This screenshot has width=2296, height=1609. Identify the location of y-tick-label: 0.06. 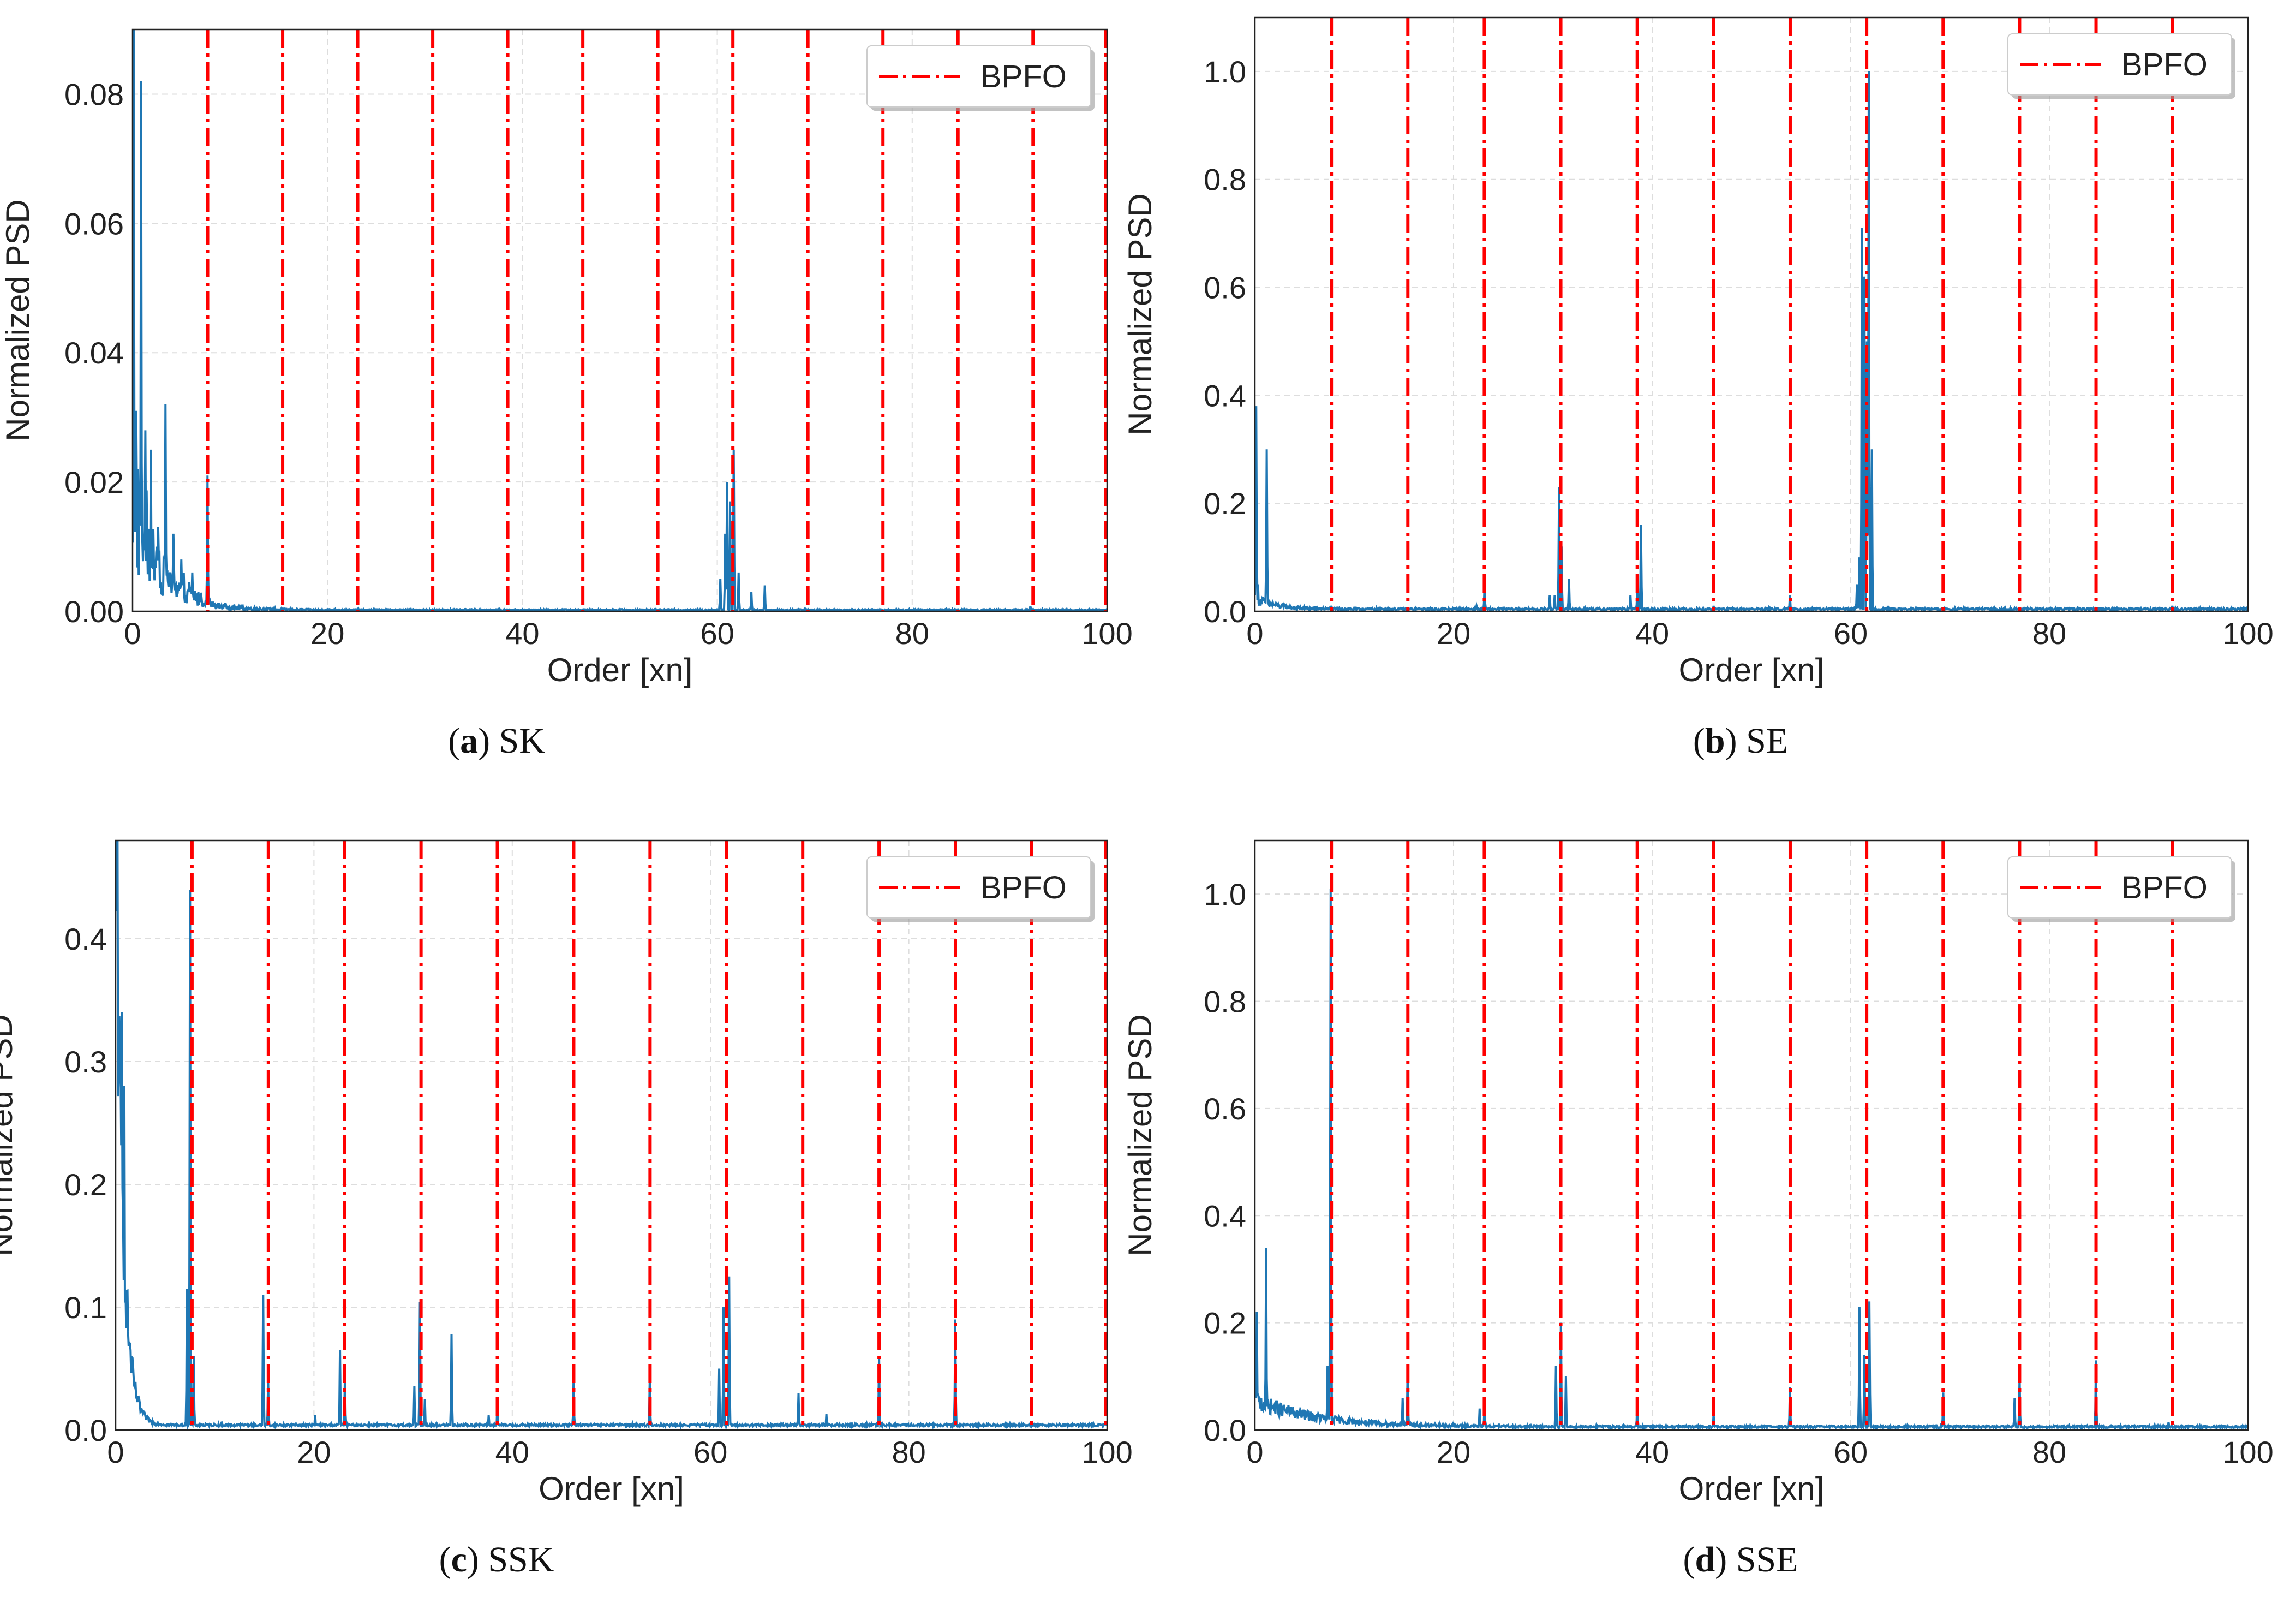
(94, 223).